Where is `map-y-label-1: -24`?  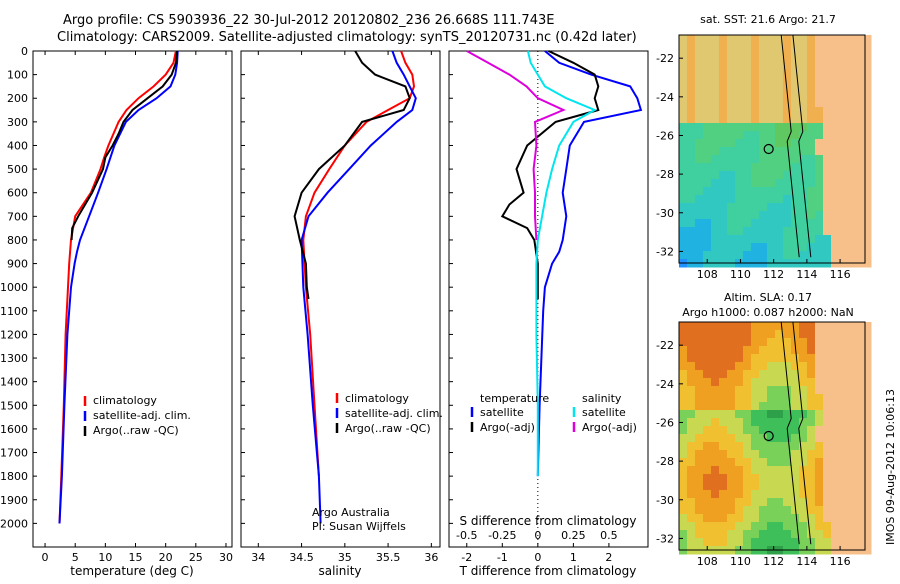
map-y-label-1: -24 is located at coordinates (665, 384).